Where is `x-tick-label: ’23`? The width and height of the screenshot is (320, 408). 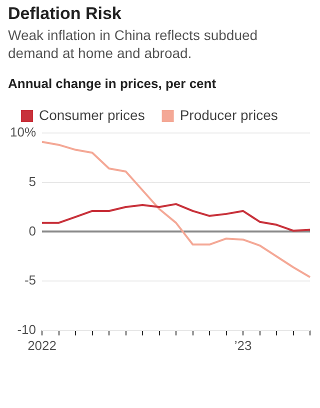 x-tick-label: ’23 is located at coordinates (243, 345).